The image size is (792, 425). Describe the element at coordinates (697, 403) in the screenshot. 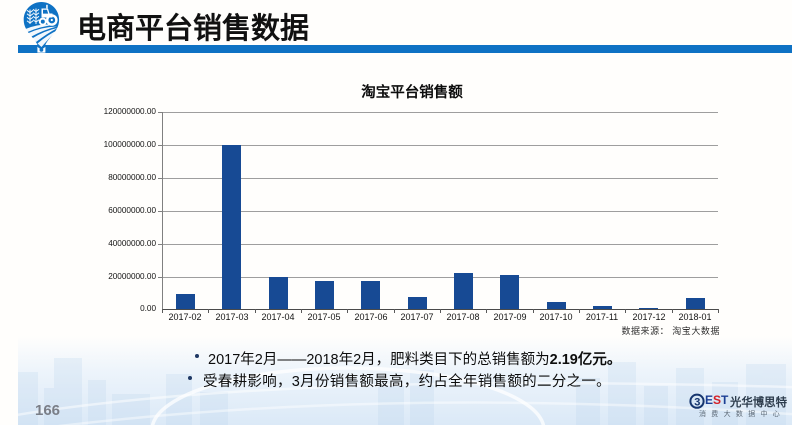

I see `svg-text: 3` at that location.